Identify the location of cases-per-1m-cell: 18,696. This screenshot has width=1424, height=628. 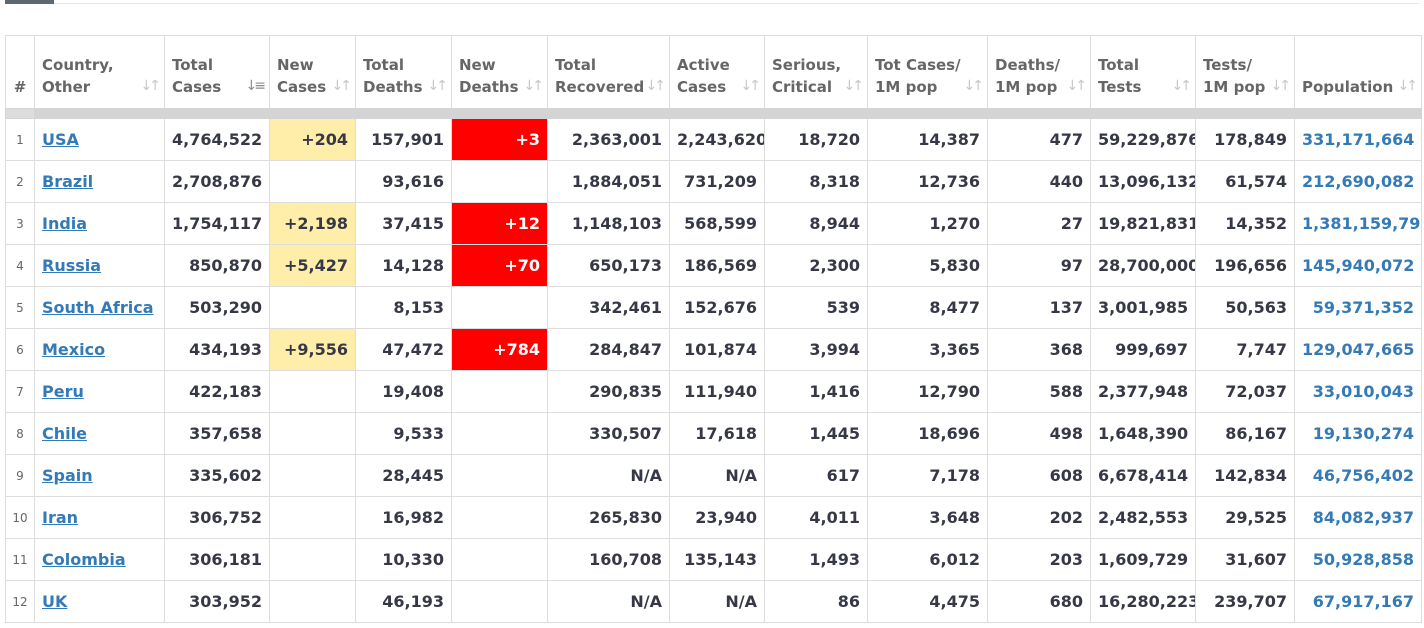
(927, 433).